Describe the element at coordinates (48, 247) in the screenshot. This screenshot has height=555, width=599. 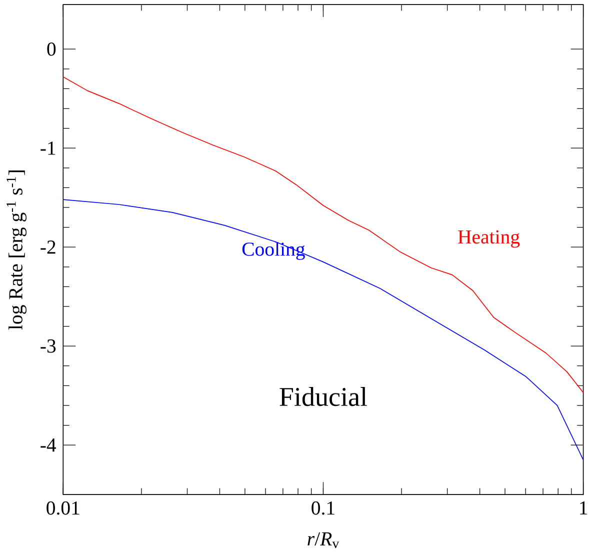
I see `y-tick-label: -2` at that location.